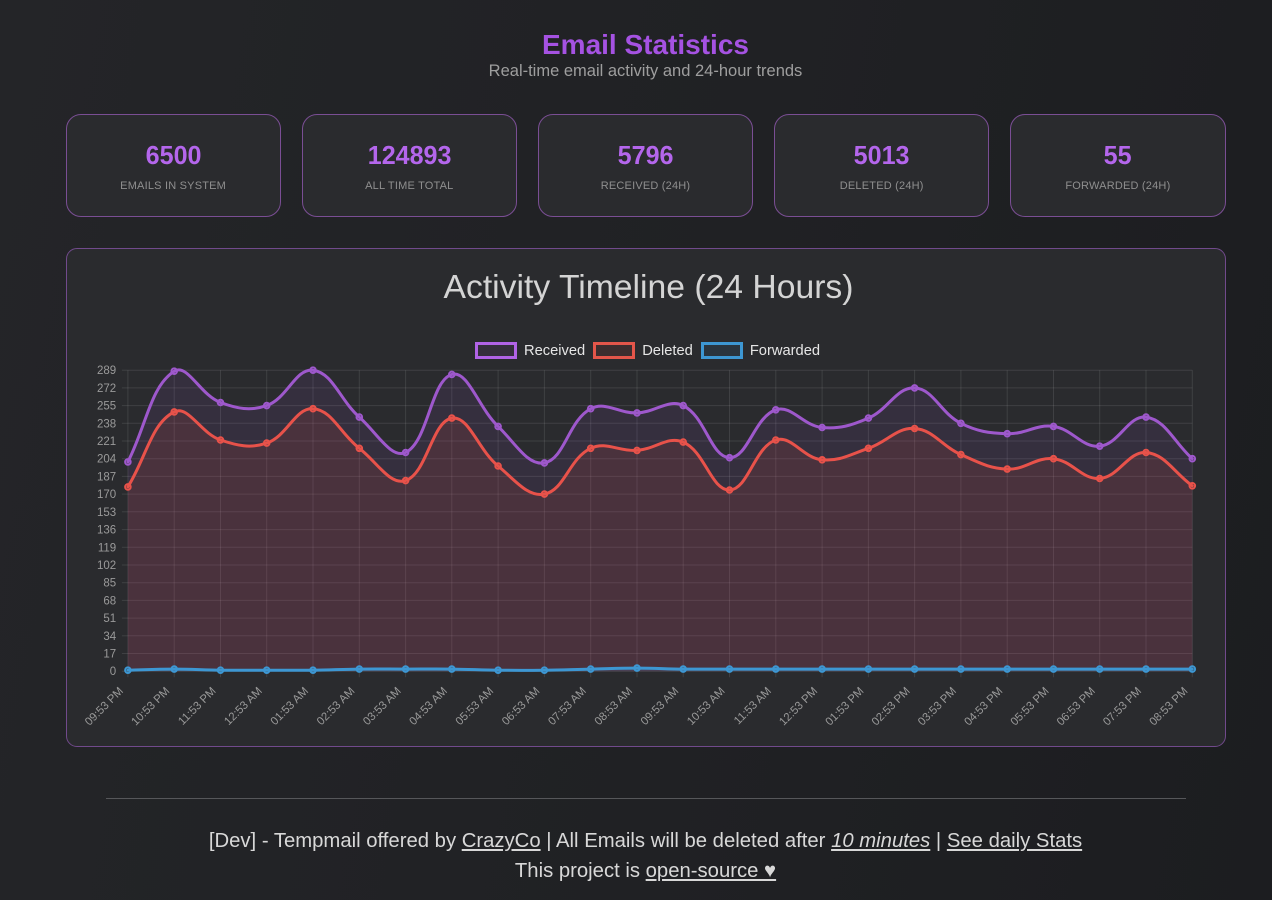  What do you see at coordinates (106, 548) in the screenshot?
I see `svg-text: 119` at bounding box center [106, 548].